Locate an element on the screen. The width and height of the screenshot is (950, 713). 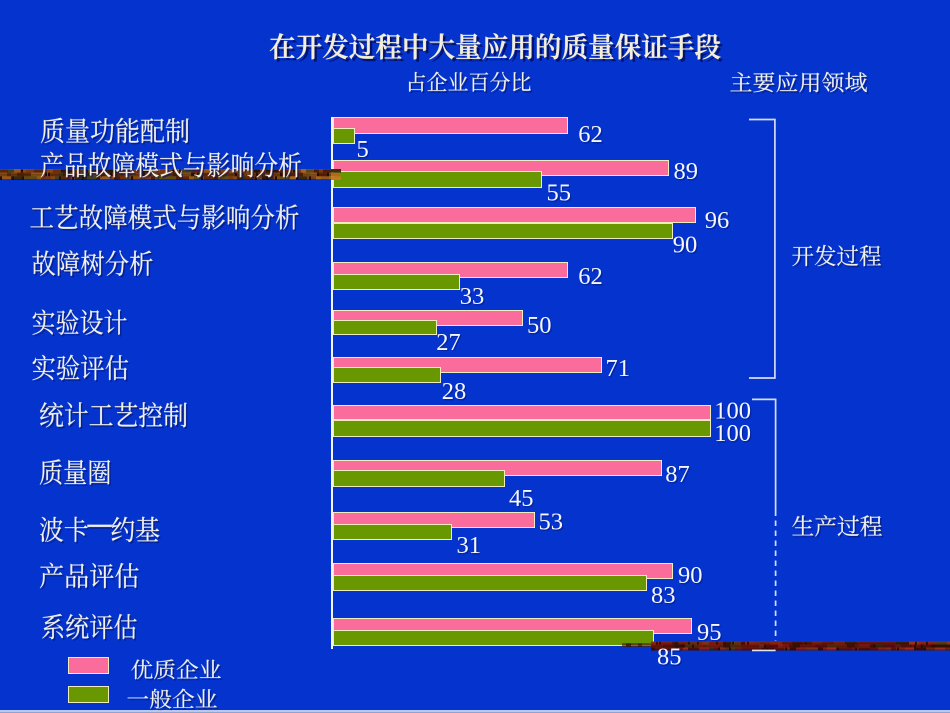
svg-text: 31 is located at coordinates (470, 546).